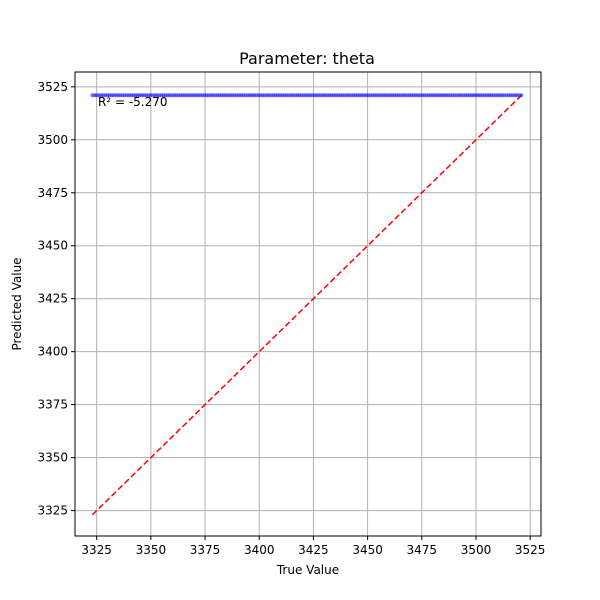 The height and width of the screenshot is (600, 600). I want to click on y-tick-label-8: 3525, so click(52, 87).